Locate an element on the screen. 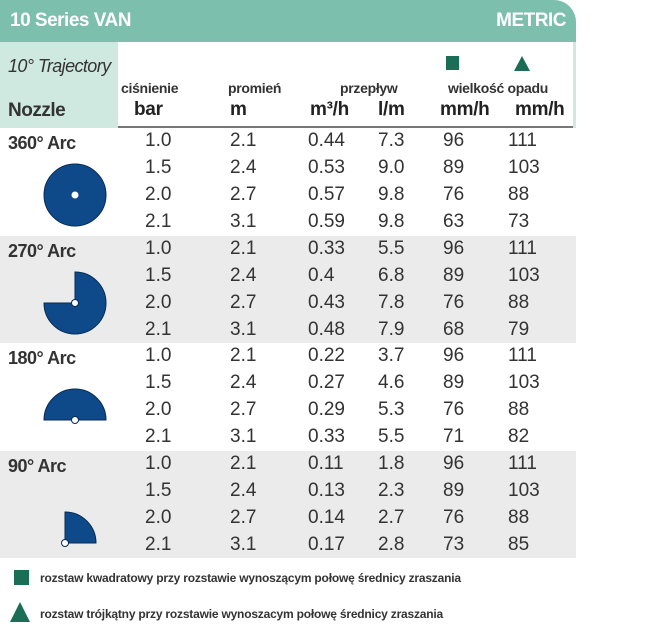 This screenshot has width=659, height=637. cell: 0.48 is located at coordinates (326, 329).